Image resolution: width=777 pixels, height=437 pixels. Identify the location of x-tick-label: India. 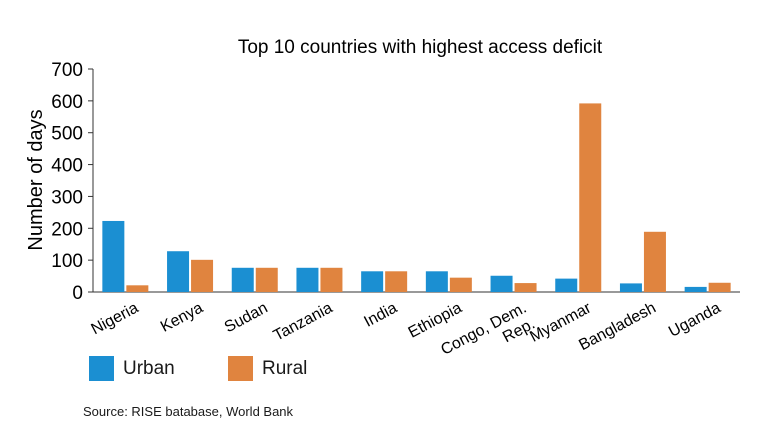
(380, 314).